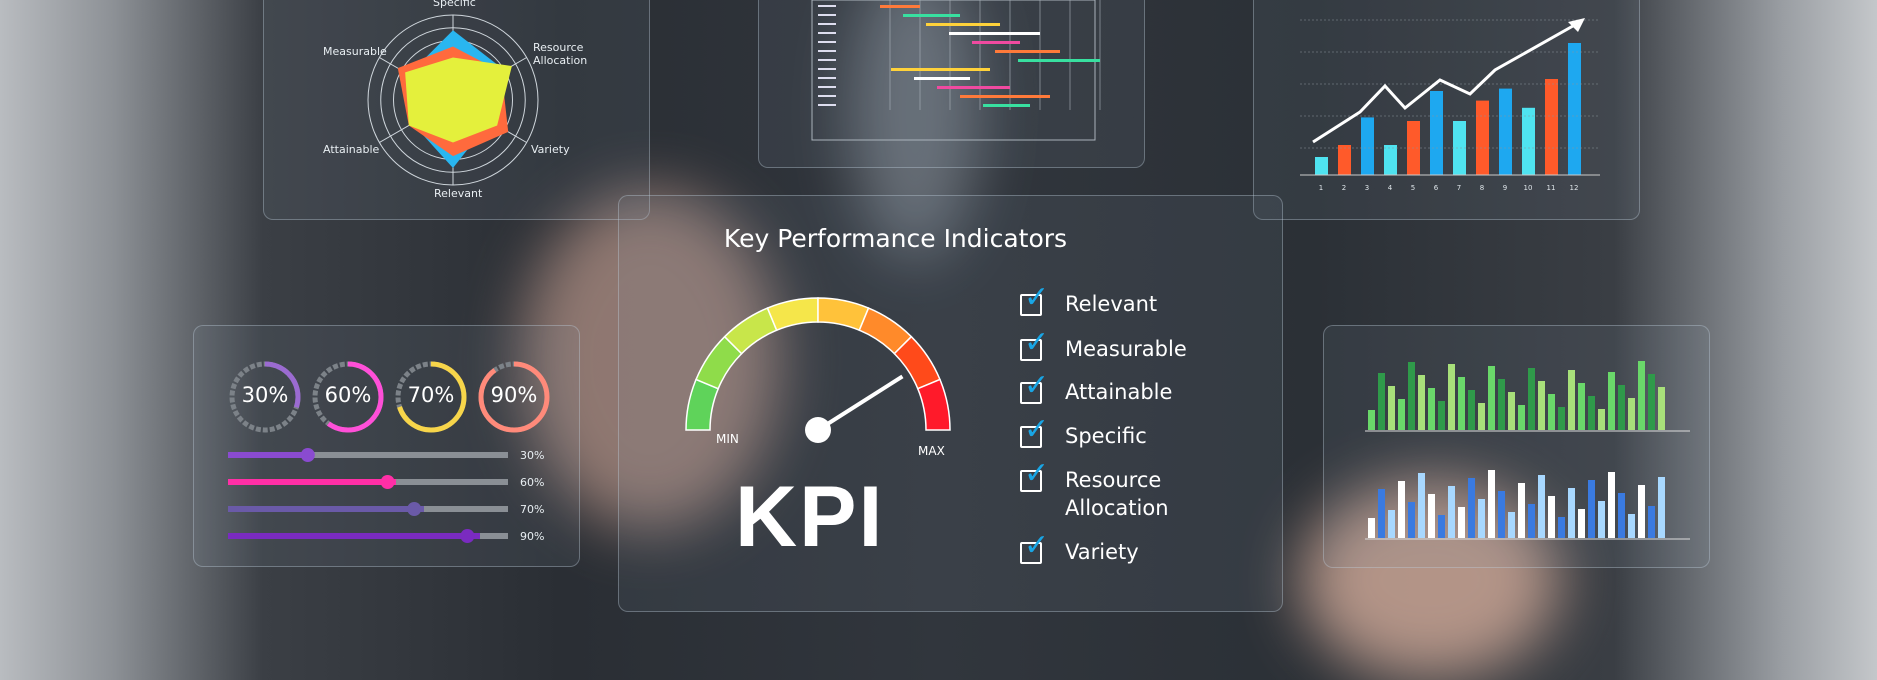 The image size is (1877, 680). I want to click on gauge-min-label: MIN, so click(727, 439).